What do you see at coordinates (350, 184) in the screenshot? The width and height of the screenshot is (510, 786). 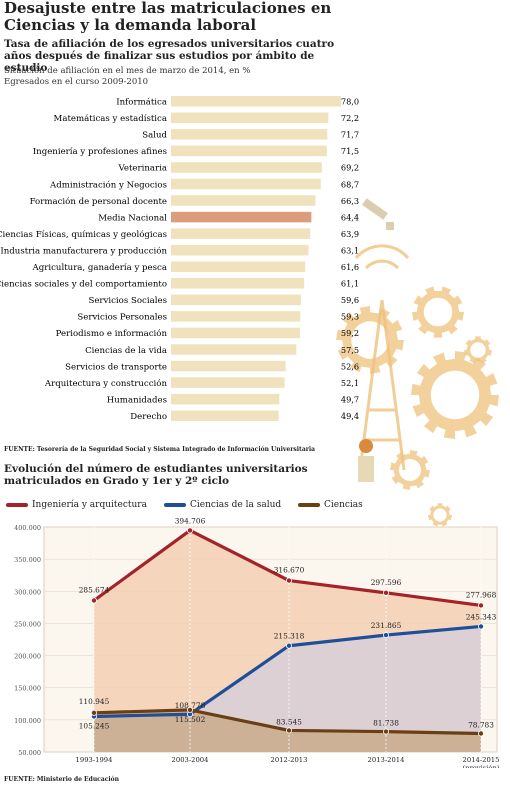 I see `bar-value-label: 68,7` at bounding box center [350, 184].